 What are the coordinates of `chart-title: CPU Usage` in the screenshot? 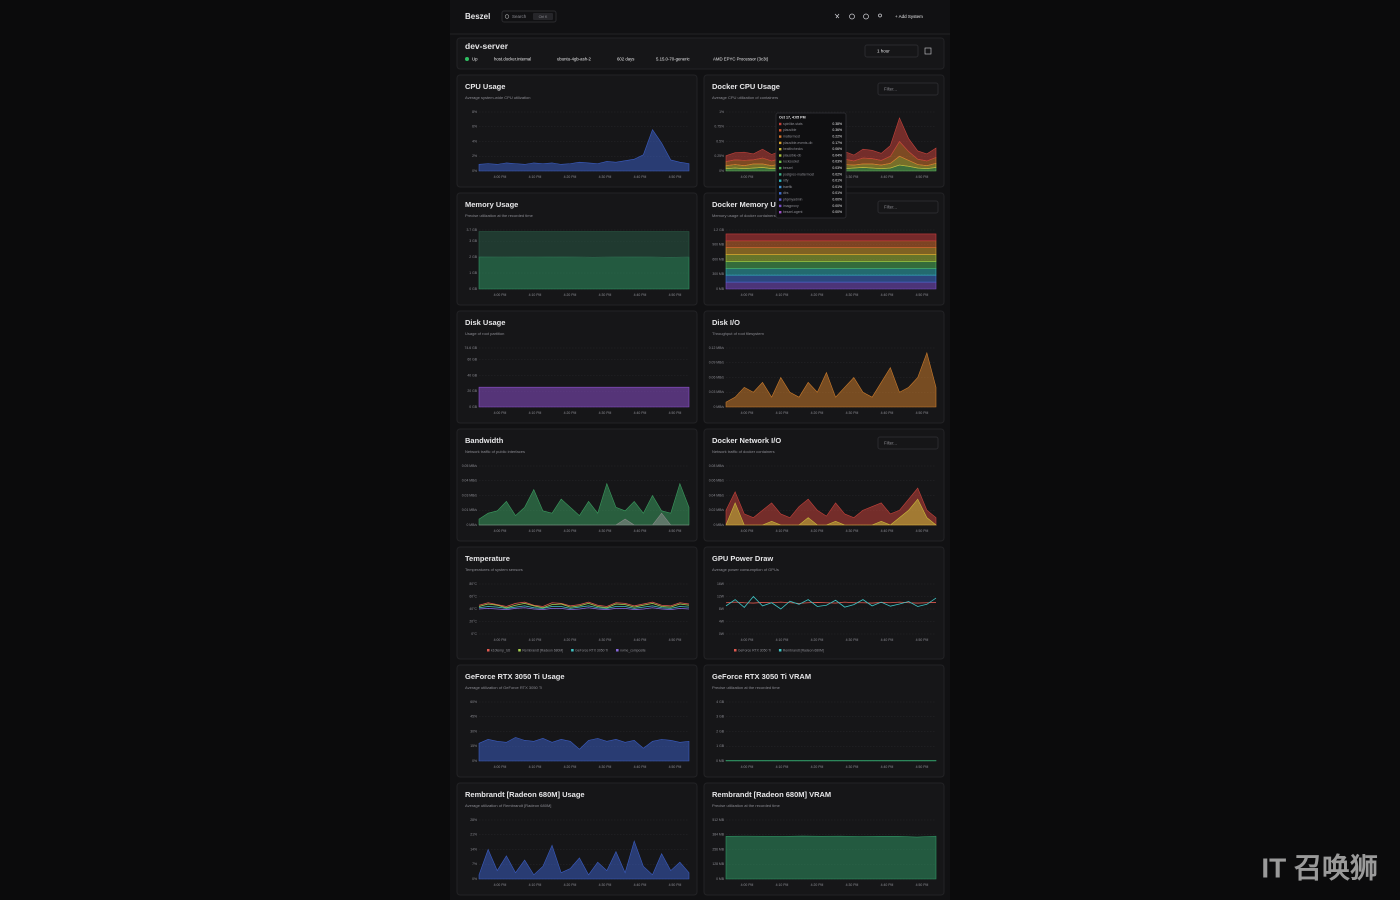 It's located at (485, 86).